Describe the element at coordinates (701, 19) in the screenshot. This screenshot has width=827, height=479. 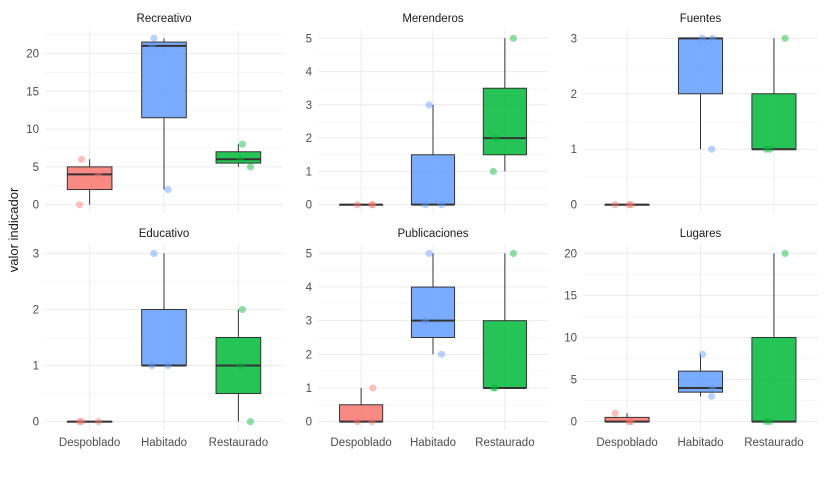
I see `facet-title: Fuentes` at that location.